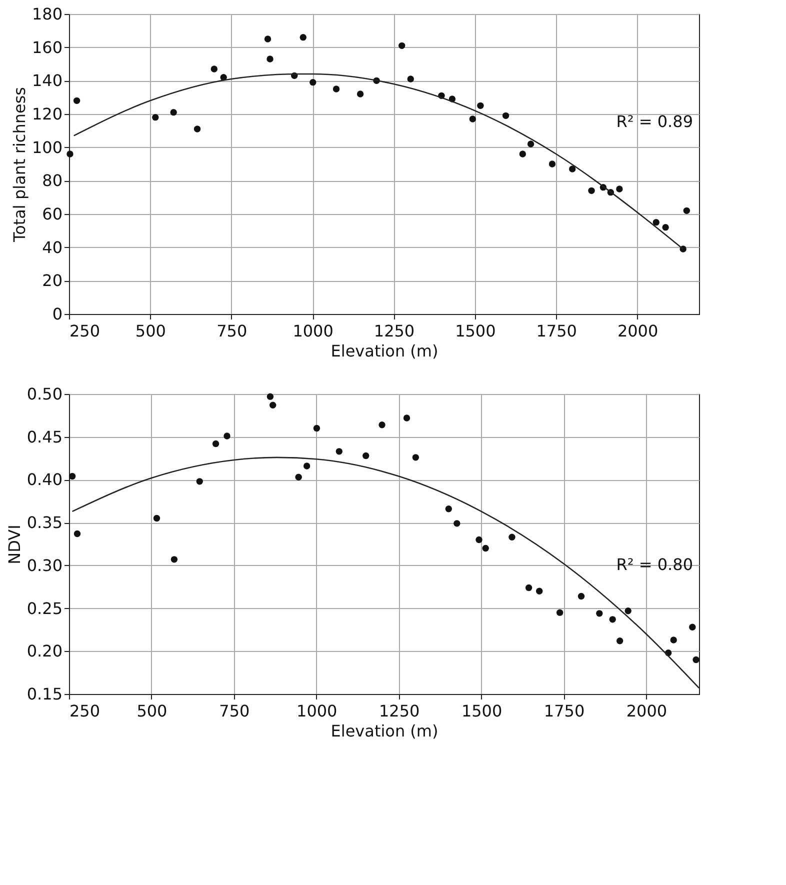 The image size is (786, 885). I want to click on y-tick-label: 40, so click(52, 247).